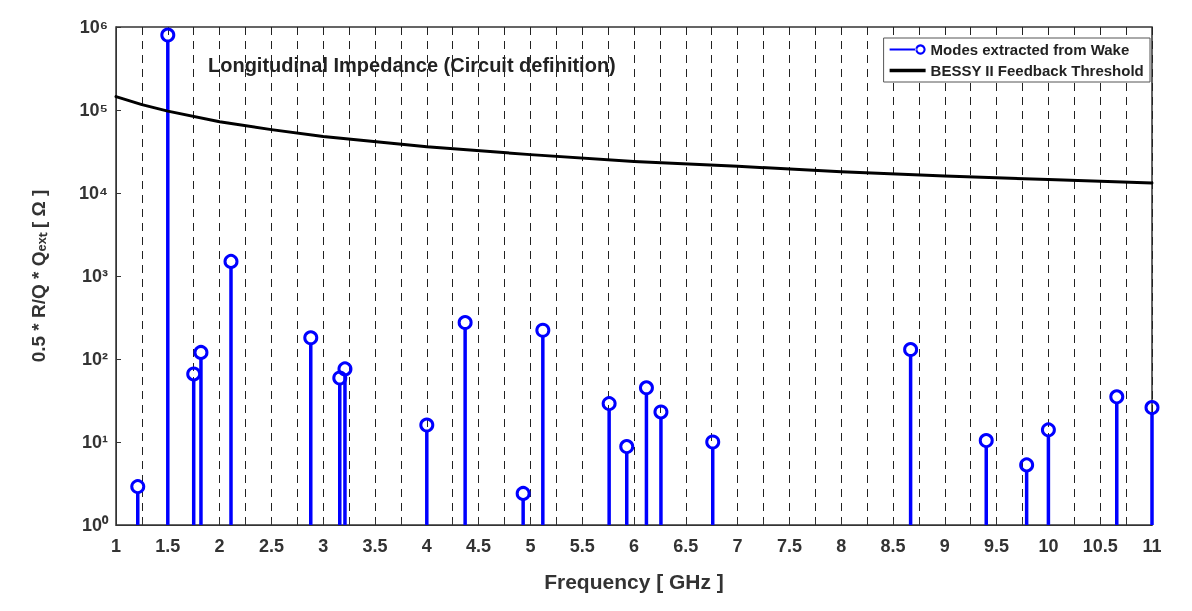  Describe the element at coordinates (1037, 70) in the screenshot. I see `legend-label: BESSY II Feedback Threshold` at that location.